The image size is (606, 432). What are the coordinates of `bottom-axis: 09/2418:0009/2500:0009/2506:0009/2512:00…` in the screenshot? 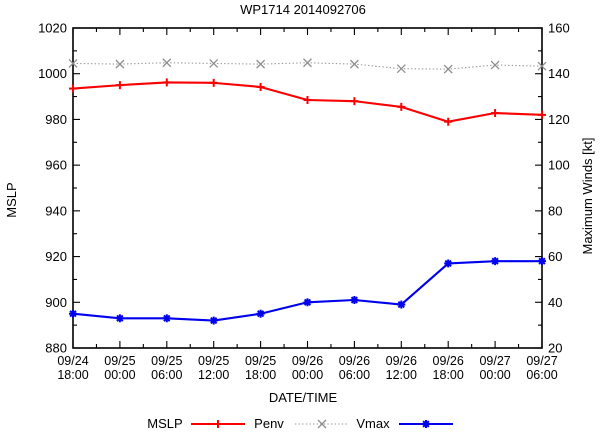 It's located at (307, 361).